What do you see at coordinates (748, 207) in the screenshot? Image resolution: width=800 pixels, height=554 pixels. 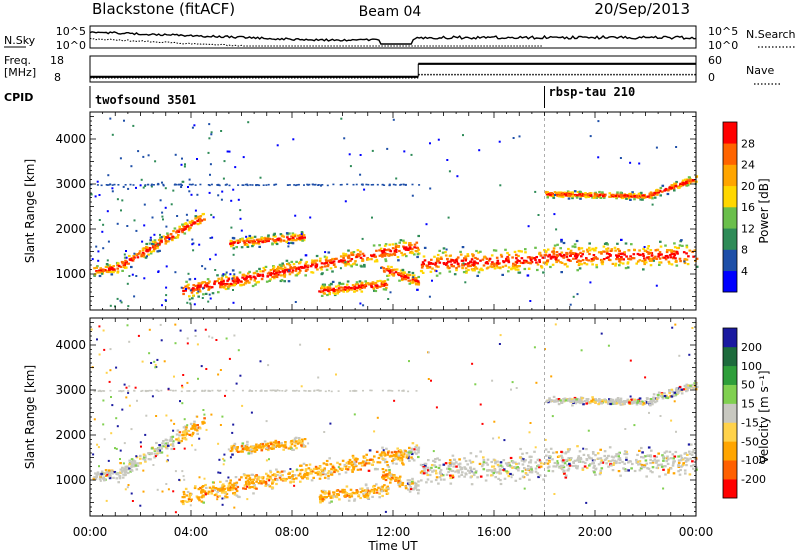 I see `power-colorbar-ticks: 4 8 12 16 20 24 28` at bounding box center [748, 207].